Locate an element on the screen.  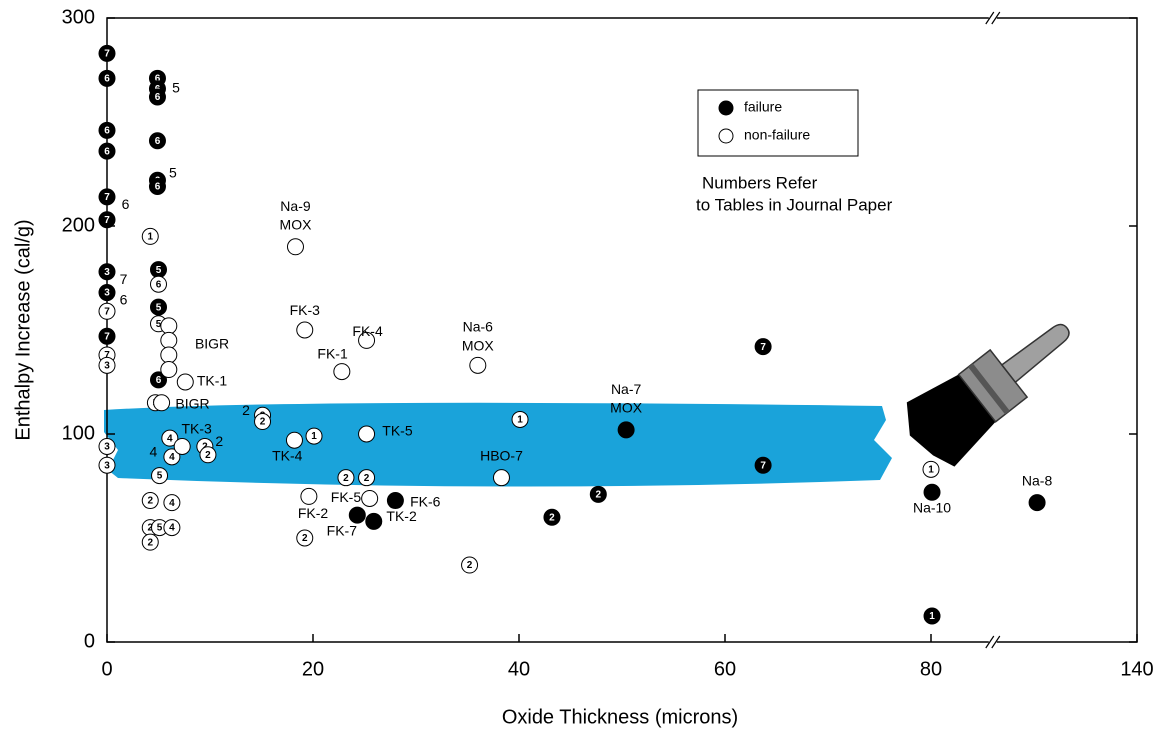
legend-box is located at coordinates (778, 123).